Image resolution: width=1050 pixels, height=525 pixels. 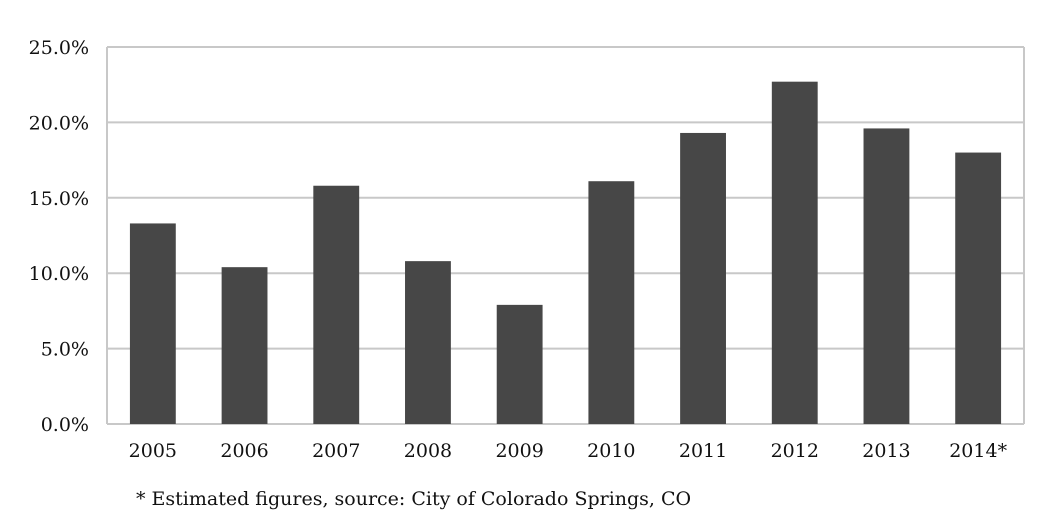 I want to click on x-tick-label: 2005, so click(x=153, y=451).